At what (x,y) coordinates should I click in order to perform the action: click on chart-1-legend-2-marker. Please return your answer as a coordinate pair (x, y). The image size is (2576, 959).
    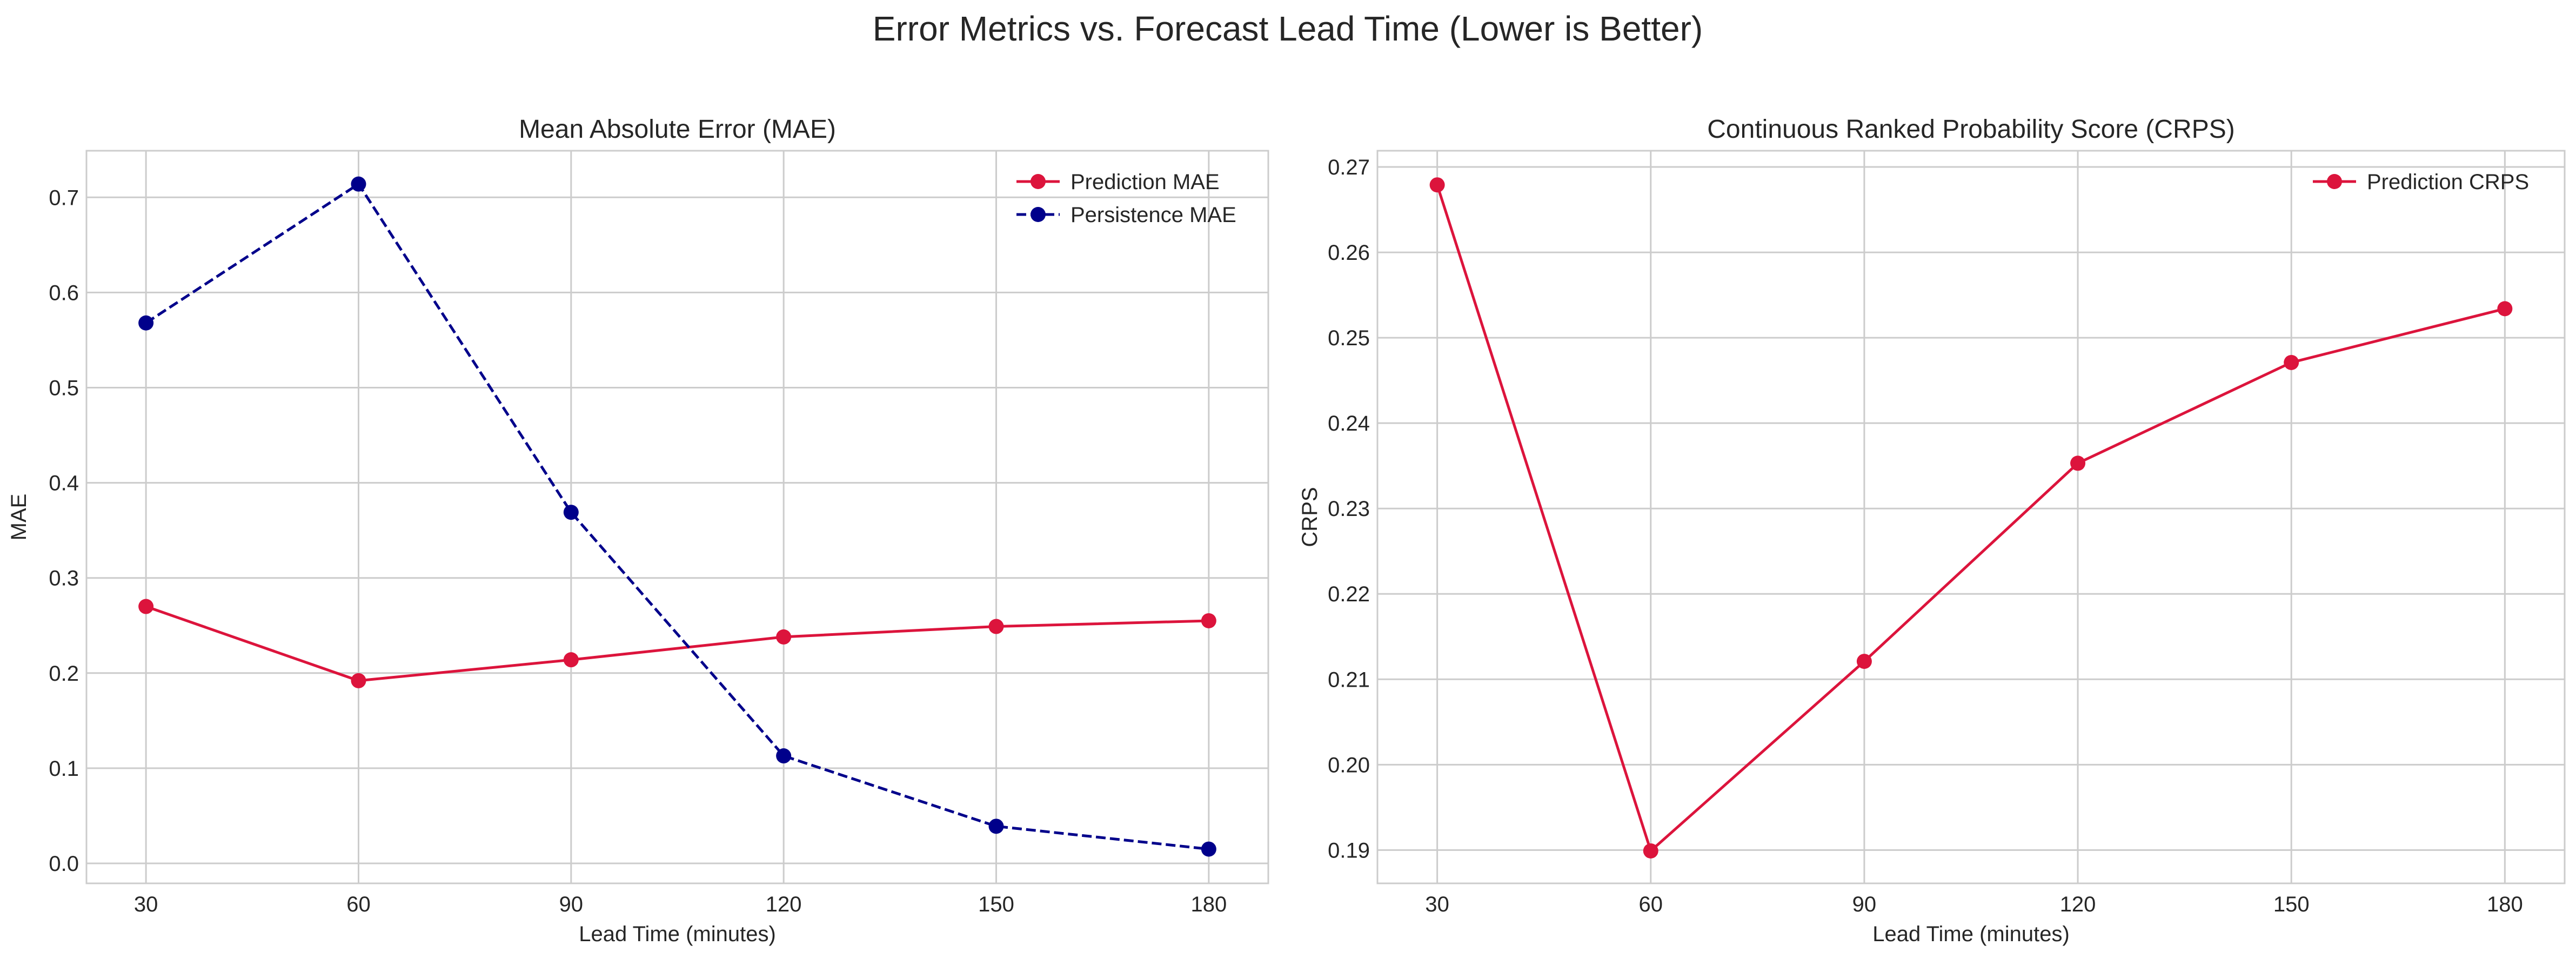
    Looking at the image, I should click on (1038, 214).